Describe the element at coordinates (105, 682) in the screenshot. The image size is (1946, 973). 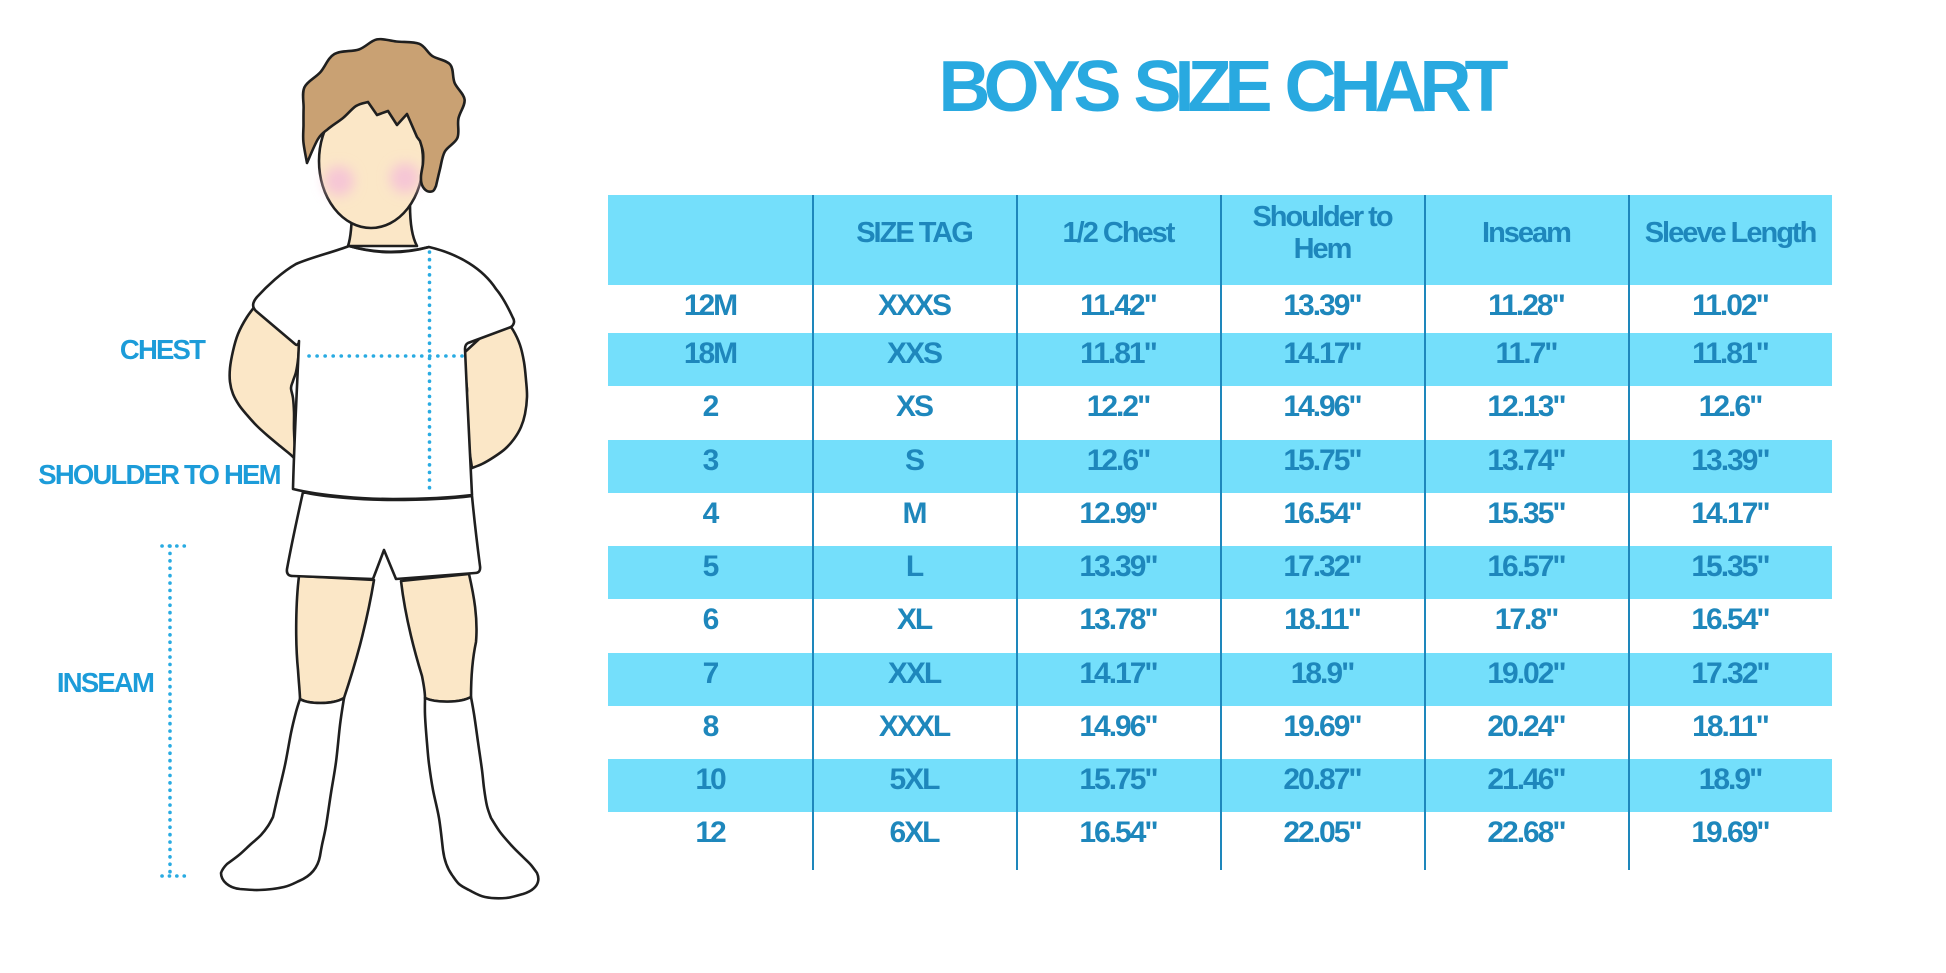
I see `svg-text: INSEAM` at that location.